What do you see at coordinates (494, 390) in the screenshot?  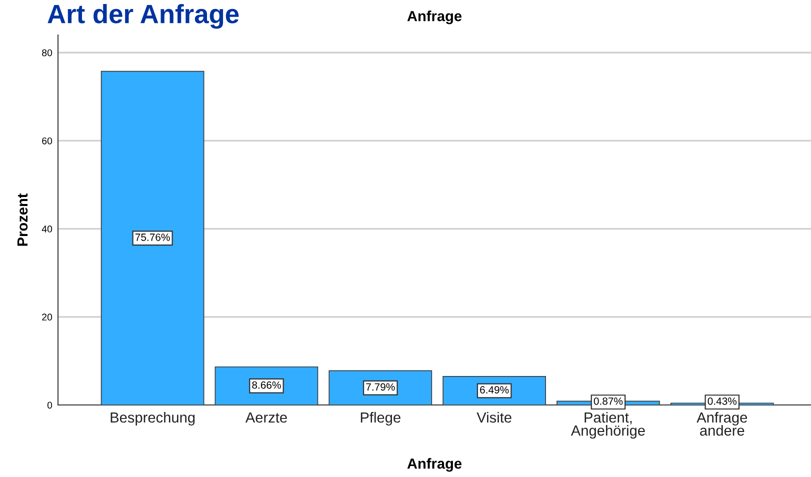 I see `data-label: 6.49%` at bounding box center [494, 390].